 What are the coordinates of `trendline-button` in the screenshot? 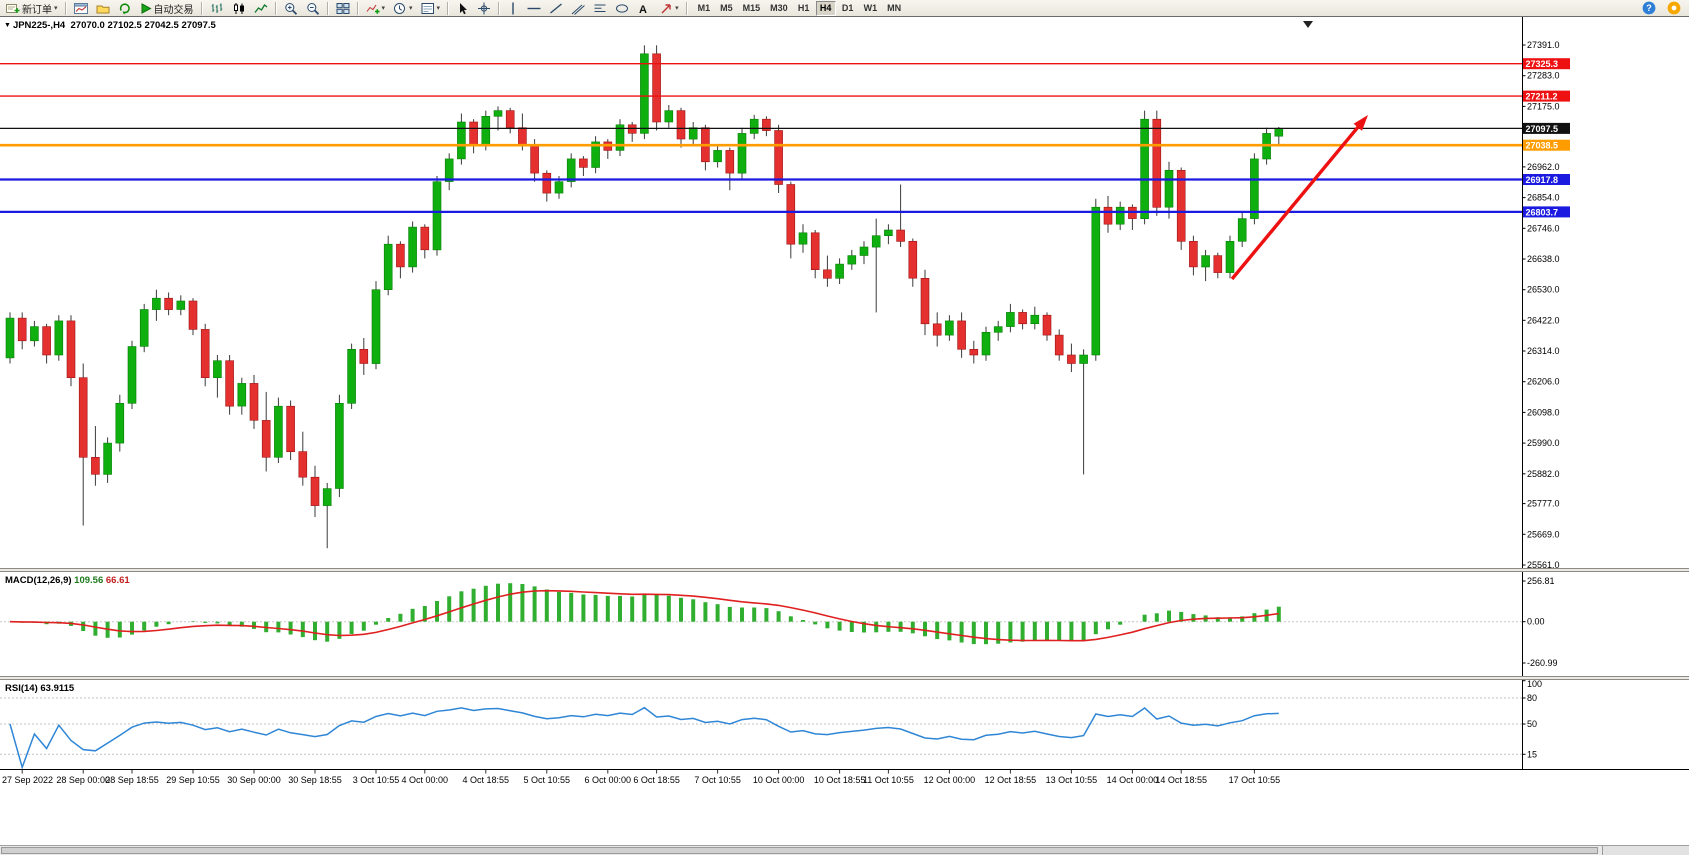 It's located at (556, 8).